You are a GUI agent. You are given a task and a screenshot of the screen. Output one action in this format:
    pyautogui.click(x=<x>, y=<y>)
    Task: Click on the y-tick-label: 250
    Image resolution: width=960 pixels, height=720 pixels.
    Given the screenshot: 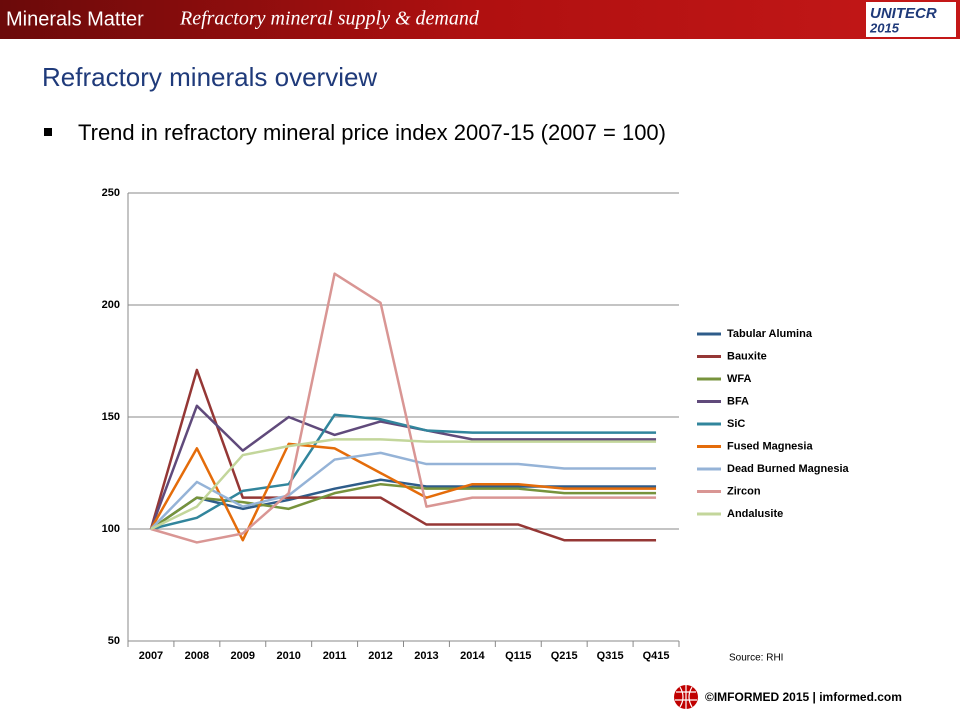 What is the action you would take?
    pyautogui.click(x=111, y=193)
    